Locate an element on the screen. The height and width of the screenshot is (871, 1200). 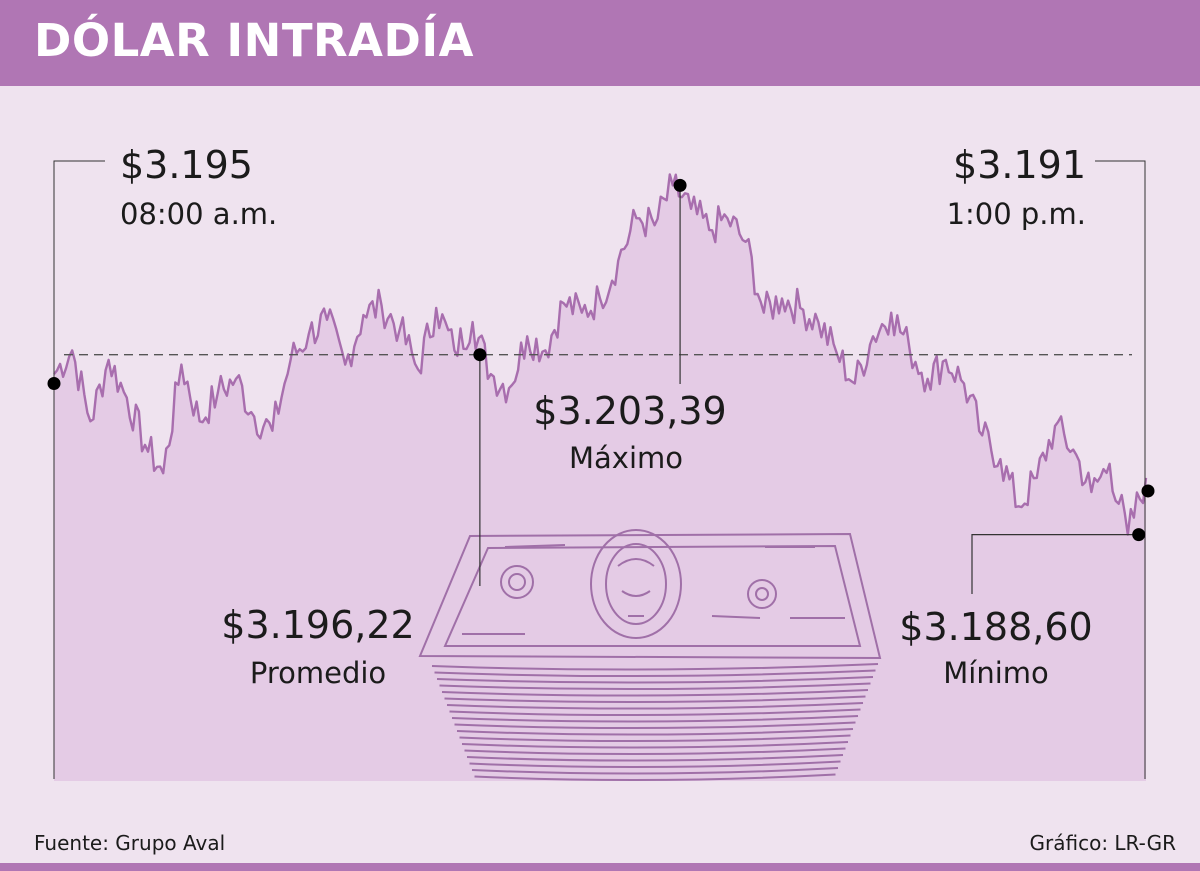
open-time: 08:00 a.m. is located at coordinates (199, 214).